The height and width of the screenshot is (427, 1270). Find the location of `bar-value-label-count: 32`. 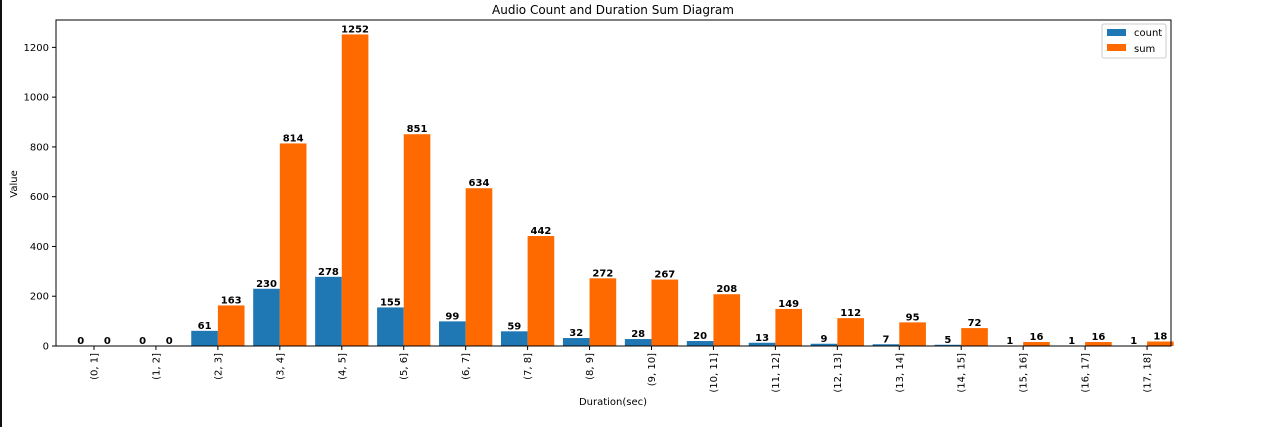

bar-value-label-count: 32 is located at coordinates (576, 333).